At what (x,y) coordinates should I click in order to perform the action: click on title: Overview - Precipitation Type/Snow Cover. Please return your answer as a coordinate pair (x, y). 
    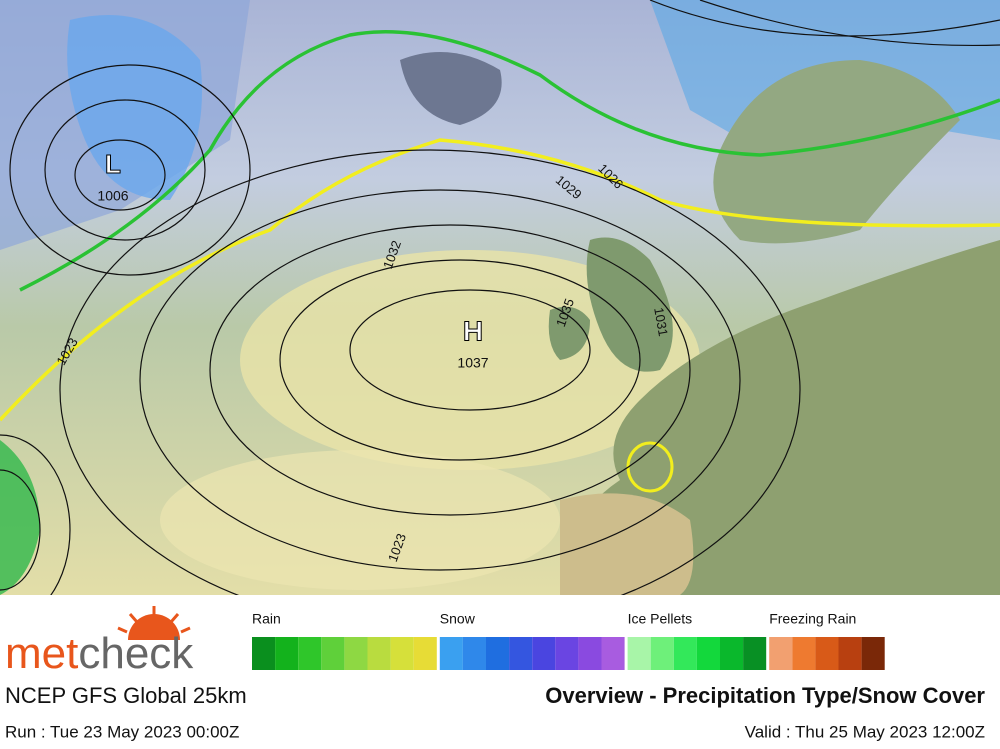
    Looking at the image, I should click on (765, 695).